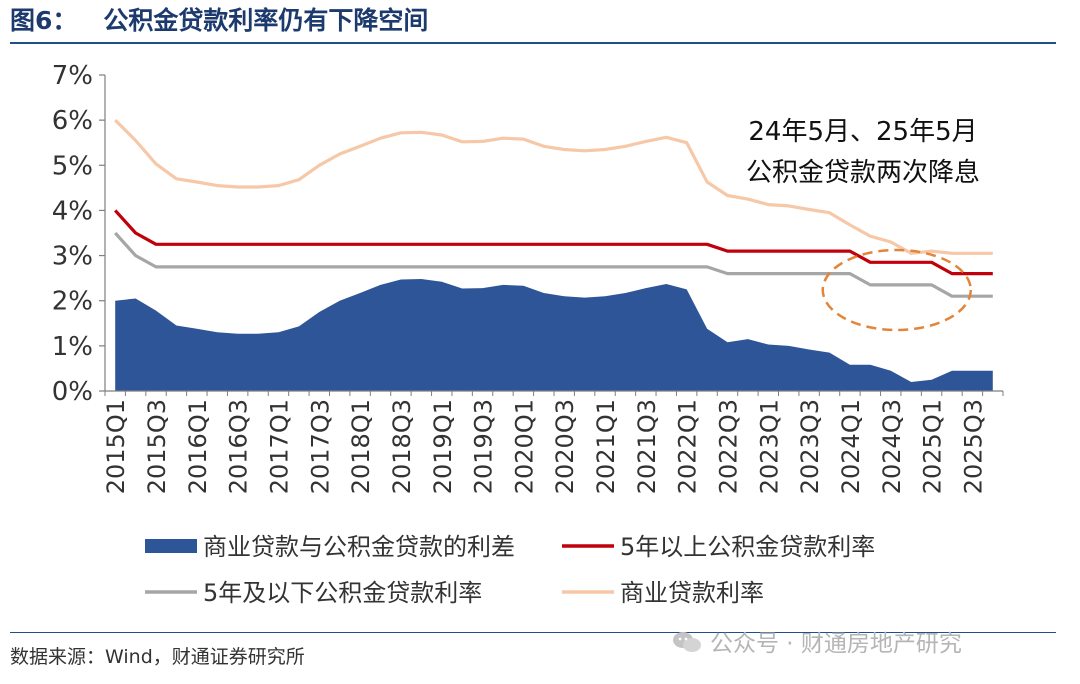 This screenshot has height=684, width=1080. What do you see at coordinates (320, 446) in the screenshot?
I see `x-tick-label: 2017Q3` at bounding box center [320, 446].